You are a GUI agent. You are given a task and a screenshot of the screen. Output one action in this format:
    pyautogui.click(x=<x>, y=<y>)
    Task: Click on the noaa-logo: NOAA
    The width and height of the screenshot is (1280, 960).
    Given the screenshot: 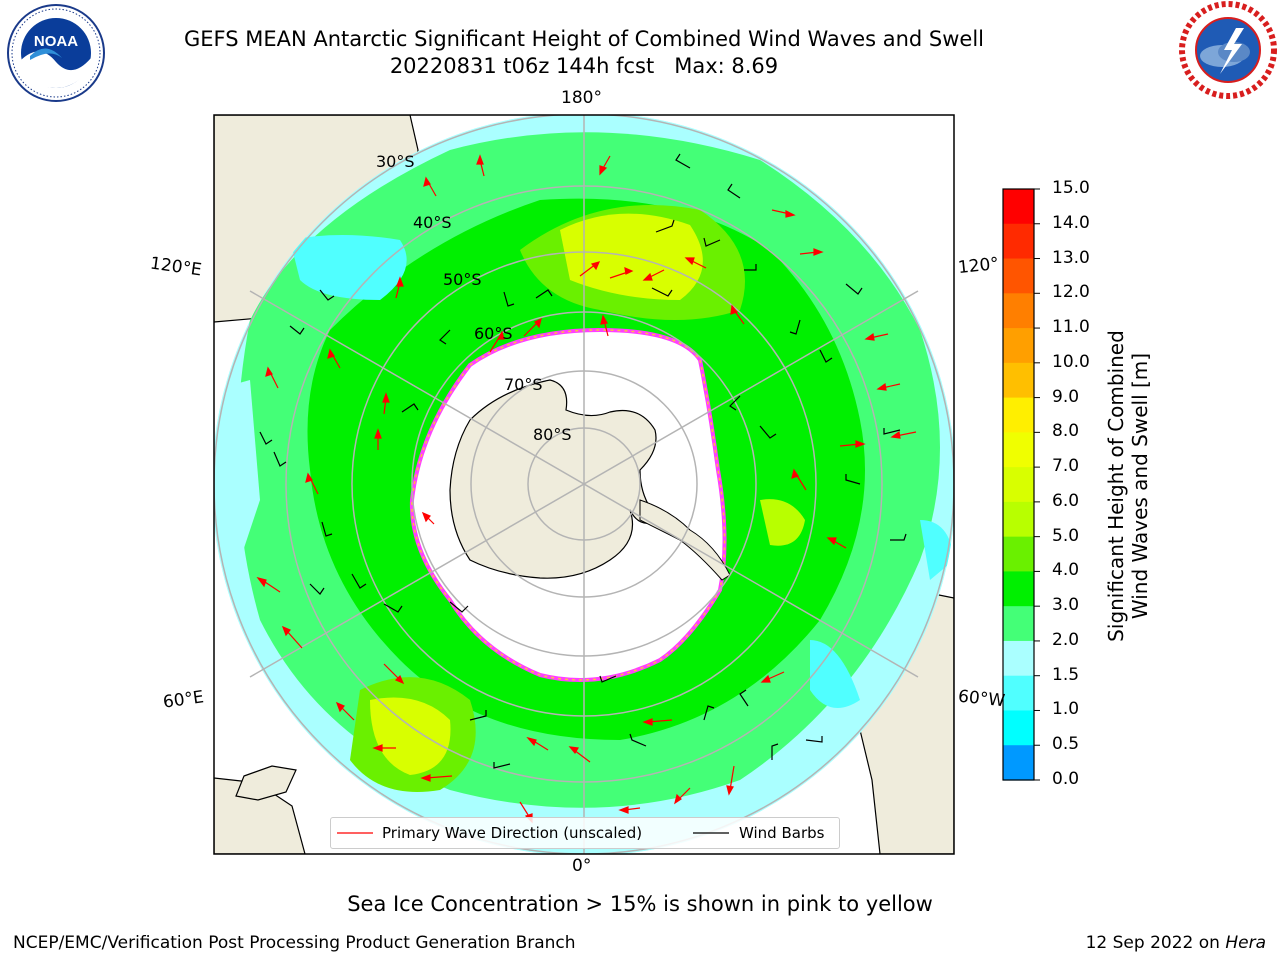 What is the action you would take?
    pyautogui.click(x=56, y=53)
    